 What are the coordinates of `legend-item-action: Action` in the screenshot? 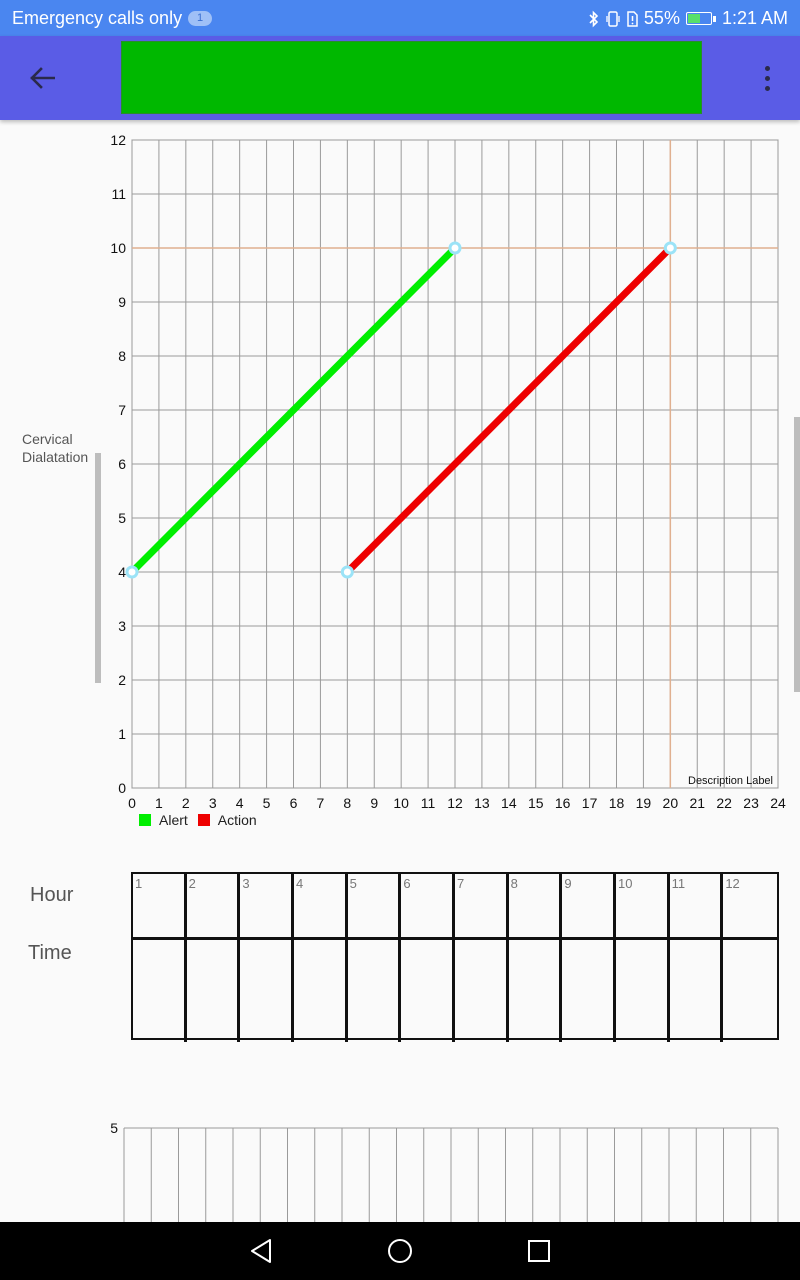 It's located at (227, 820).